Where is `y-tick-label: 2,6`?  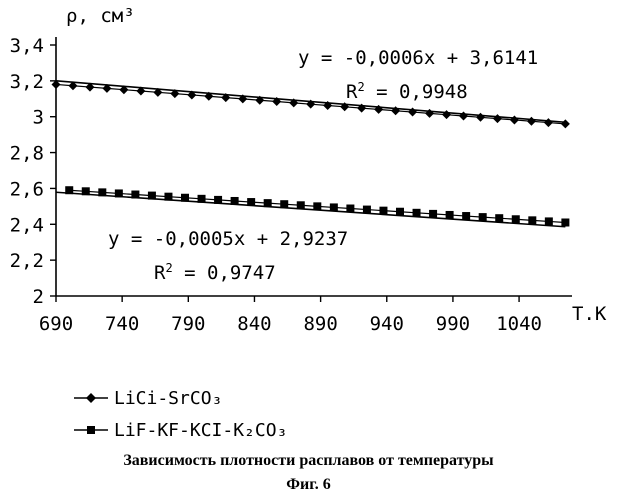 y-tick-label: 2,6 is located at coordinates (27, 189).